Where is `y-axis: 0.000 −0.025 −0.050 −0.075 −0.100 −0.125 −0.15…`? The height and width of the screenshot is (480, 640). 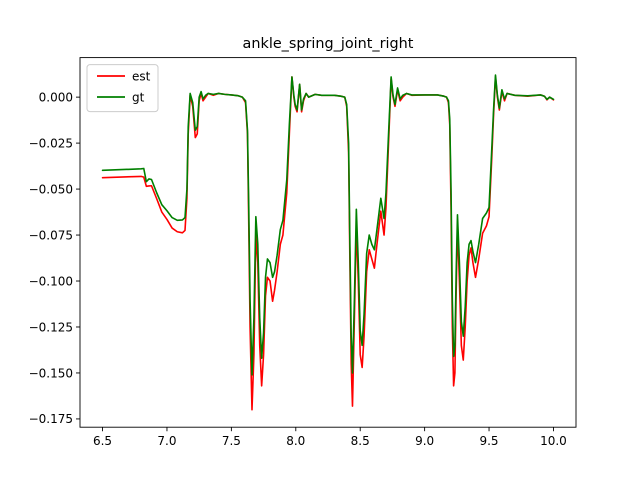
y-axis: 0.000 −0.025 −0.050 −0.075 −0.100 −0.125 −0.15… is located at coordinates (54, 258).